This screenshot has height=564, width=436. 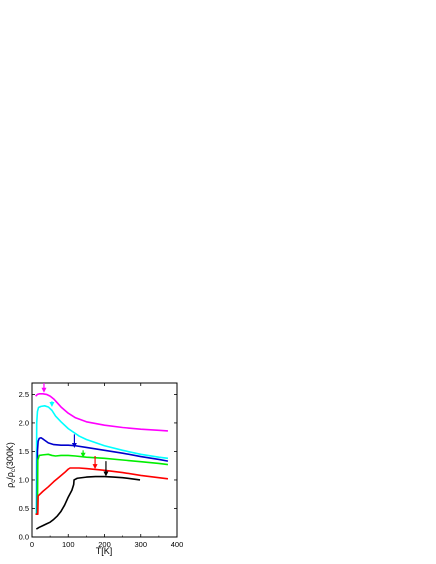 I want to click on x-axis-label: T[K], so click(x=104, y=551).